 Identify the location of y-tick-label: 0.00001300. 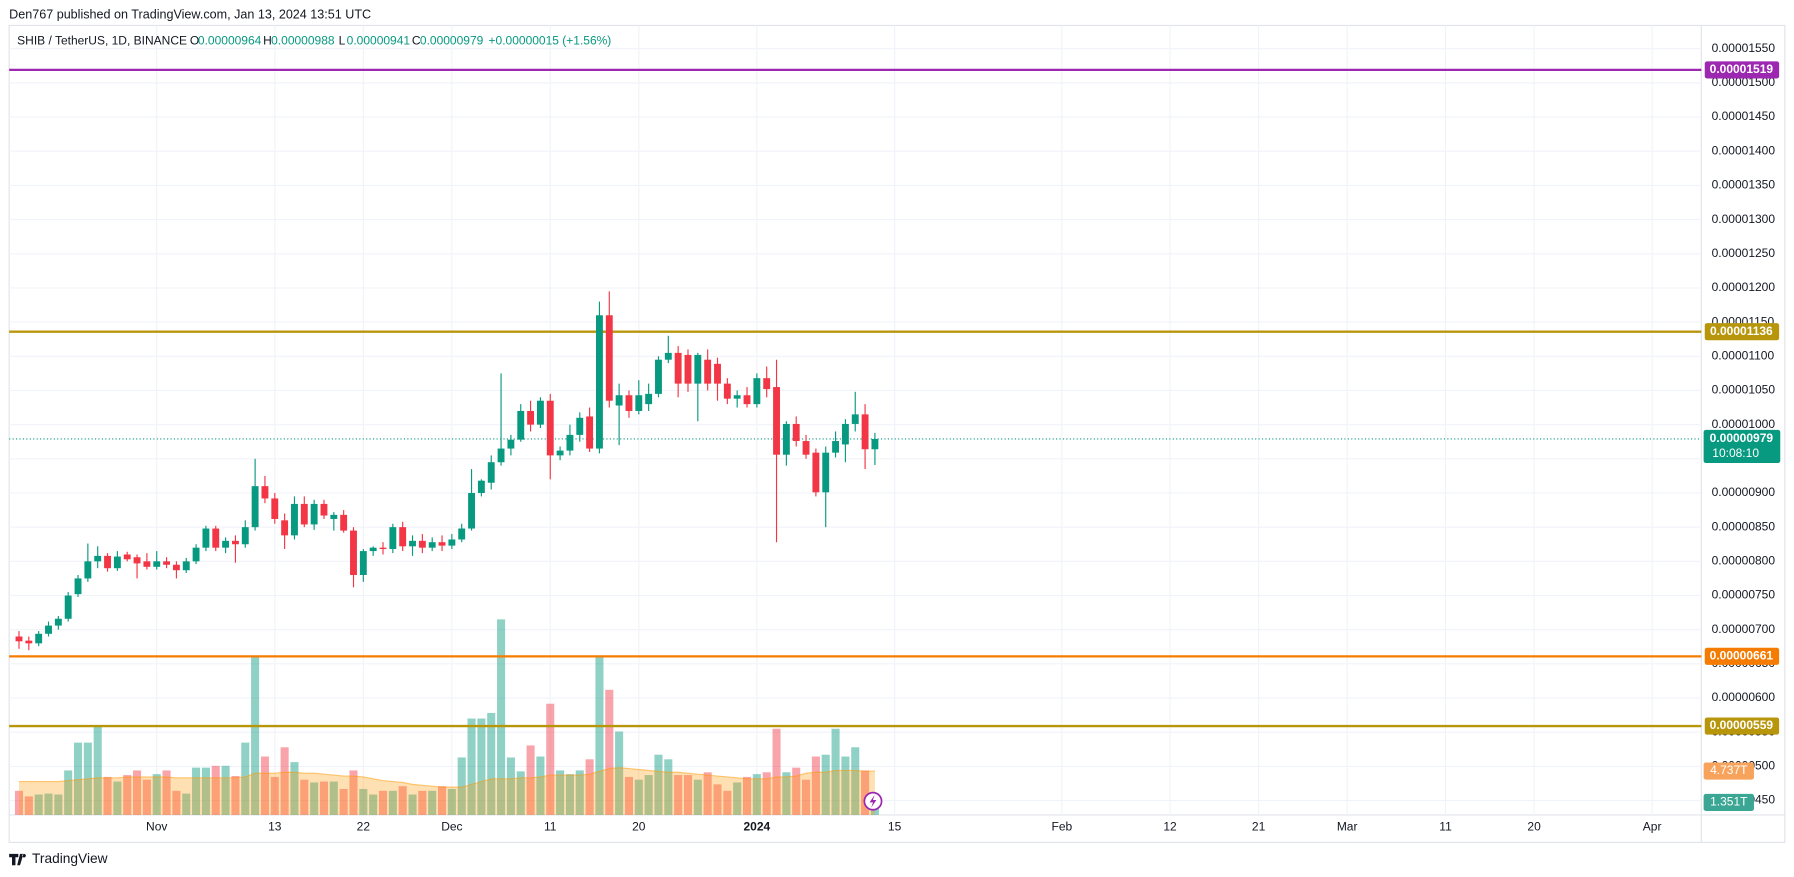
(1744, 219).